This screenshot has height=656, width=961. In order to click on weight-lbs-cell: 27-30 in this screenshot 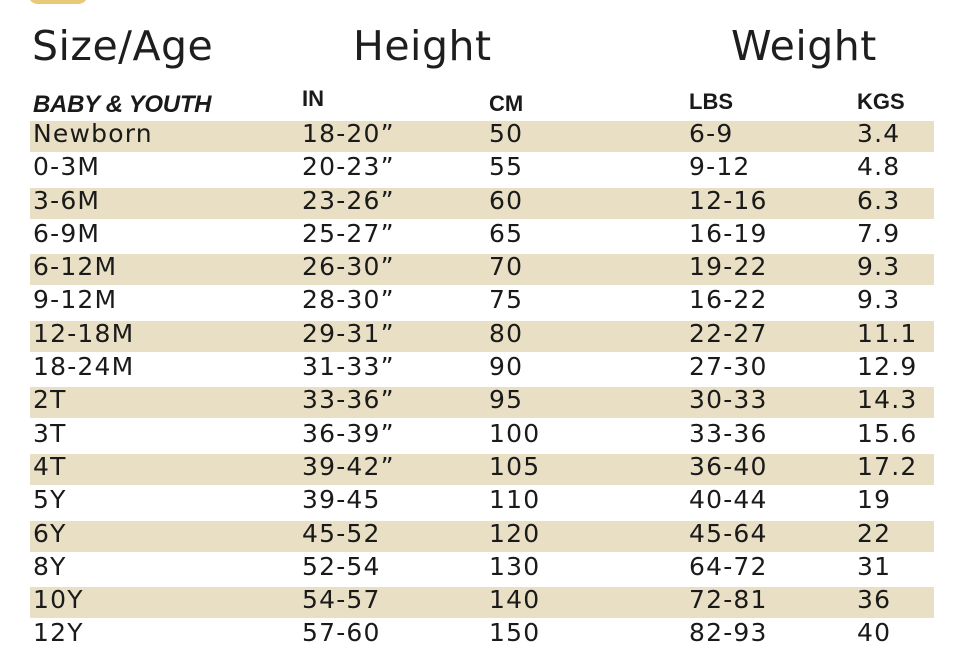, I will do `click(728, 367)`.